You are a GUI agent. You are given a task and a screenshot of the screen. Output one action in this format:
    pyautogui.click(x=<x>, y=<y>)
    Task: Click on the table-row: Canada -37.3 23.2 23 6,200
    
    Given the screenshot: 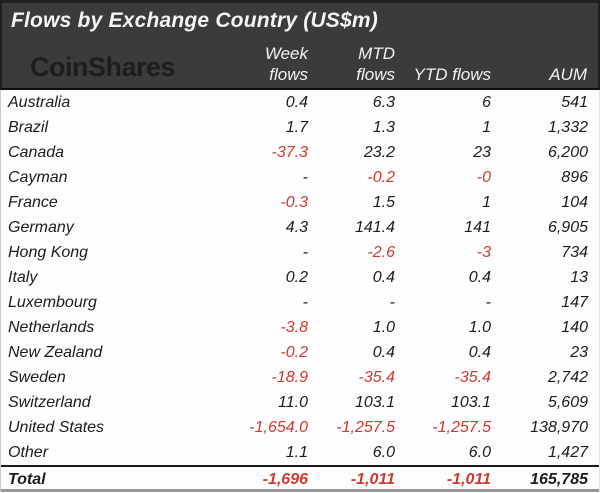 What is the action you would take?
    pyautogui.click(x=300, y=152)
    